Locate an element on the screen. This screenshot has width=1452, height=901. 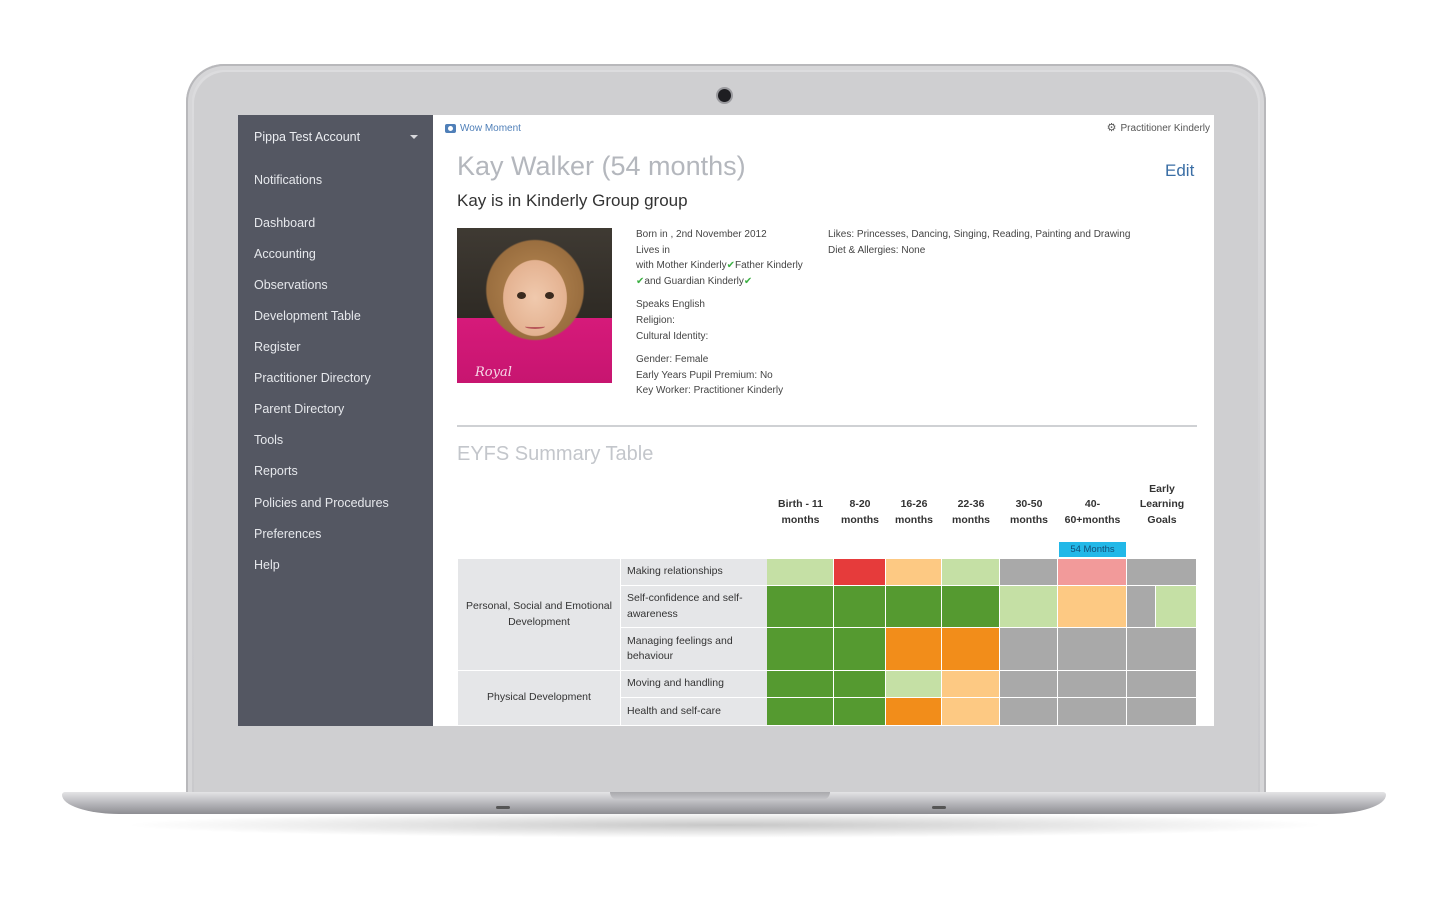
edit-button: Edit is located at coordinates (1180, 170).